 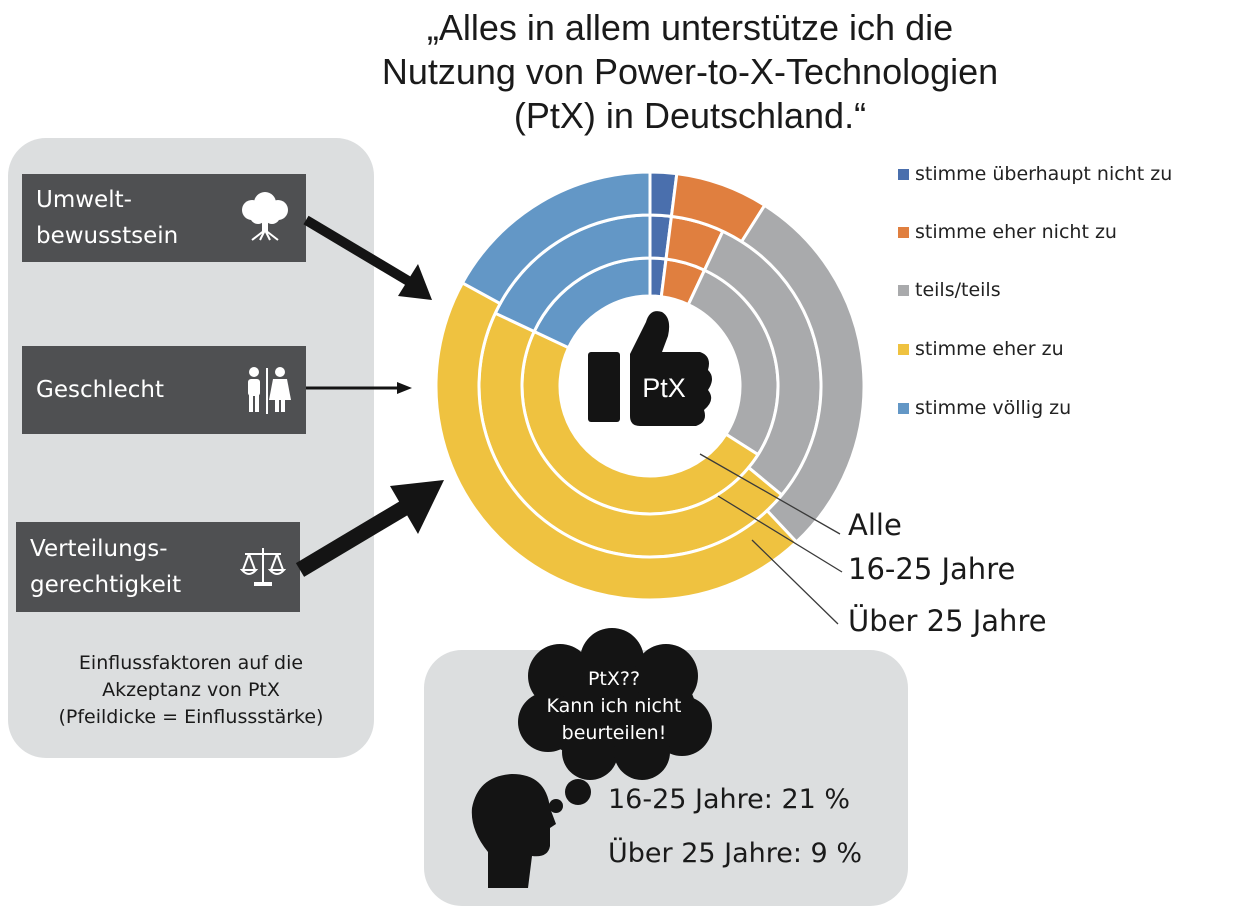 I want to click on bubble-line: beurteilen!, so click(x=614, y=733).